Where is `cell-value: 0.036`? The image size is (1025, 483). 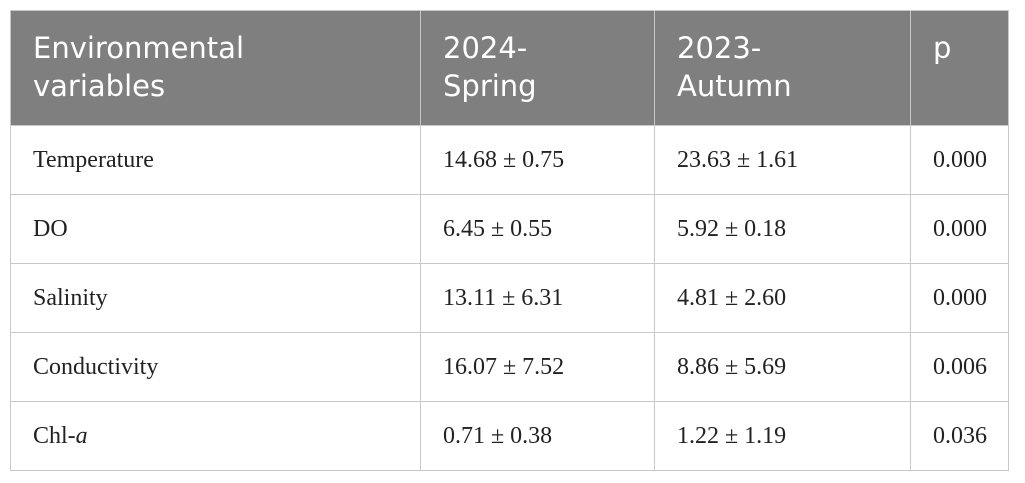
cell-value: 0.036 is located at coordinates (959, 436).